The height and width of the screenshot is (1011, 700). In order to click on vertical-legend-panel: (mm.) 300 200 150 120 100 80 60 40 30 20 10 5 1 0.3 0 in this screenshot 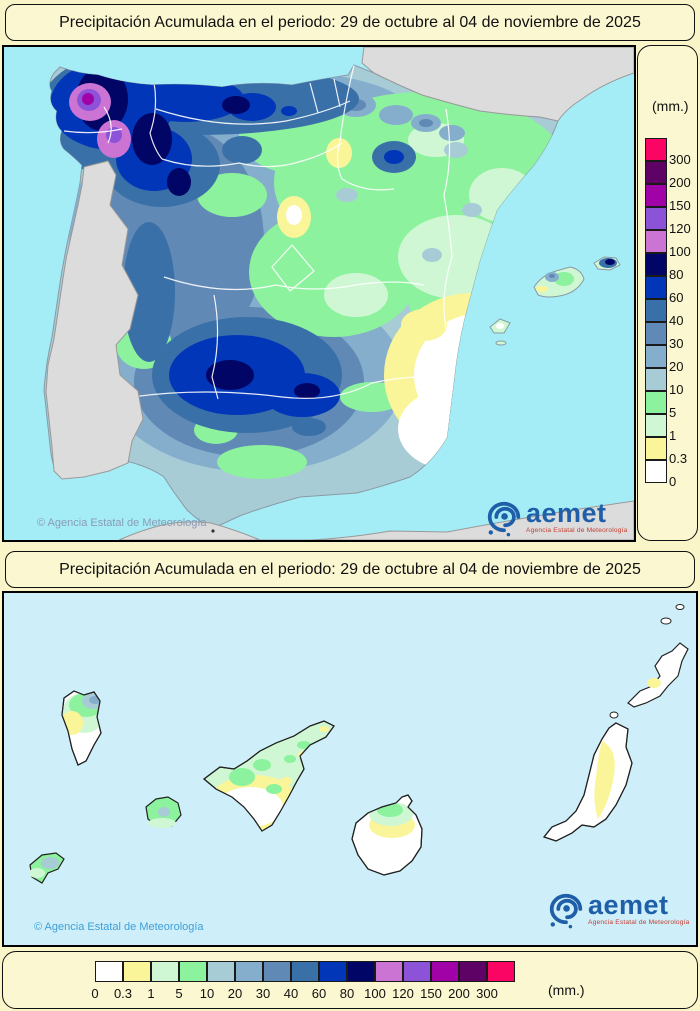, I will do `click(667, 293)`.